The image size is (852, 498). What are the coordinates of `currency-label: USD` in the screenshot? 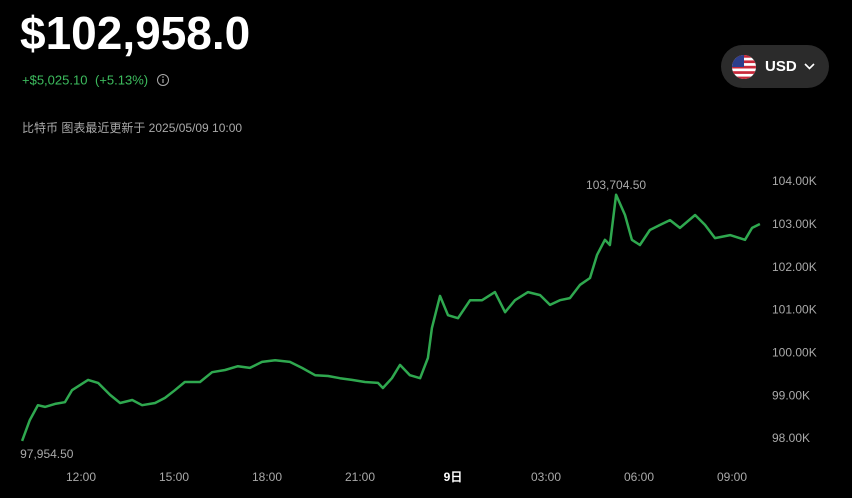 It's located at (781, 66).